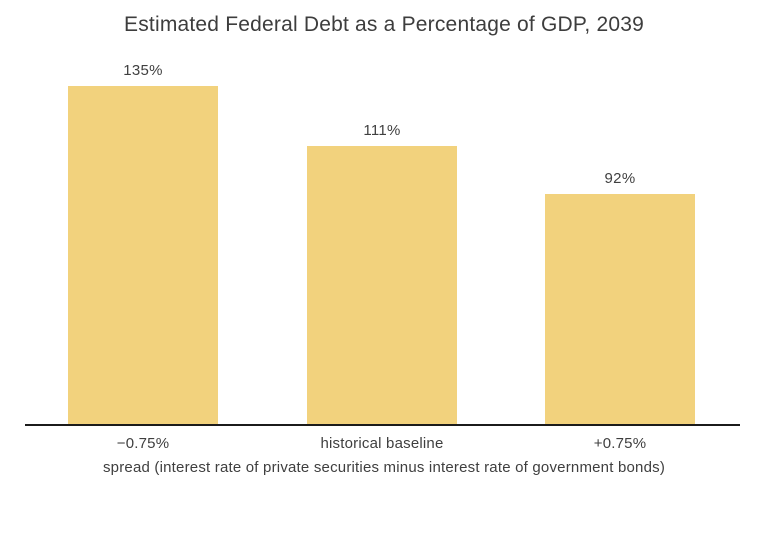 The image size is (768, 549). Describe the element at coordinates (382, 425) in the screenshot. I see `x-axis-line` at that location.